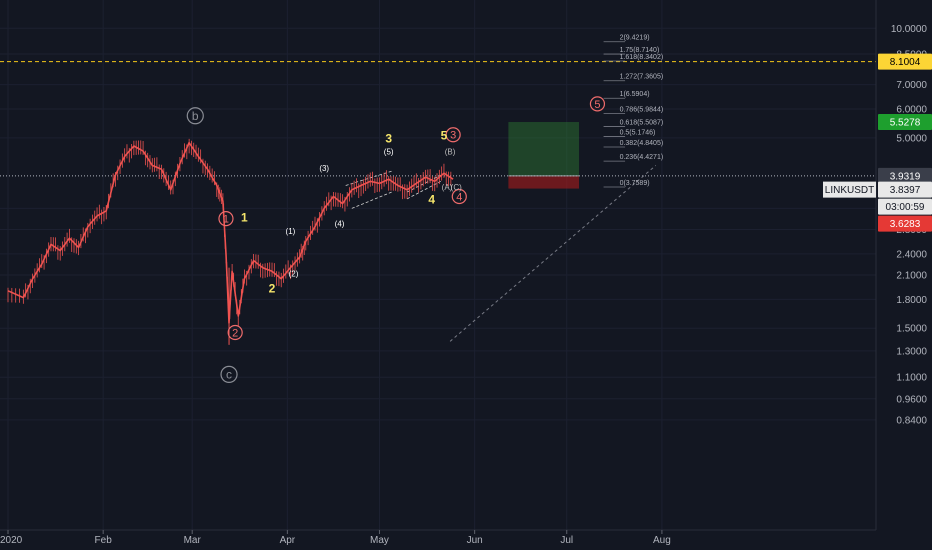  Describe the element at coordinates (291, 231) in the screenshot. I see `wave-label-white: (1)` at that location.